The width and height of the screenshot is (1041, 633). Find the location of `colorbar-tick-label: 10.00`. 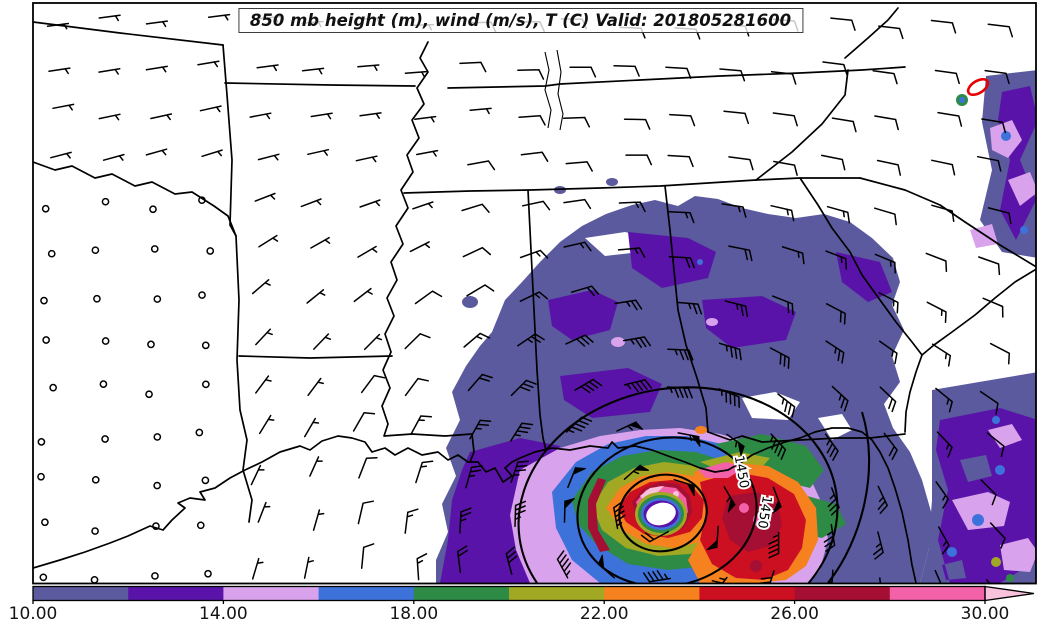

colorbar-tick-label: 10.00 is located at coordinates (33, 614).